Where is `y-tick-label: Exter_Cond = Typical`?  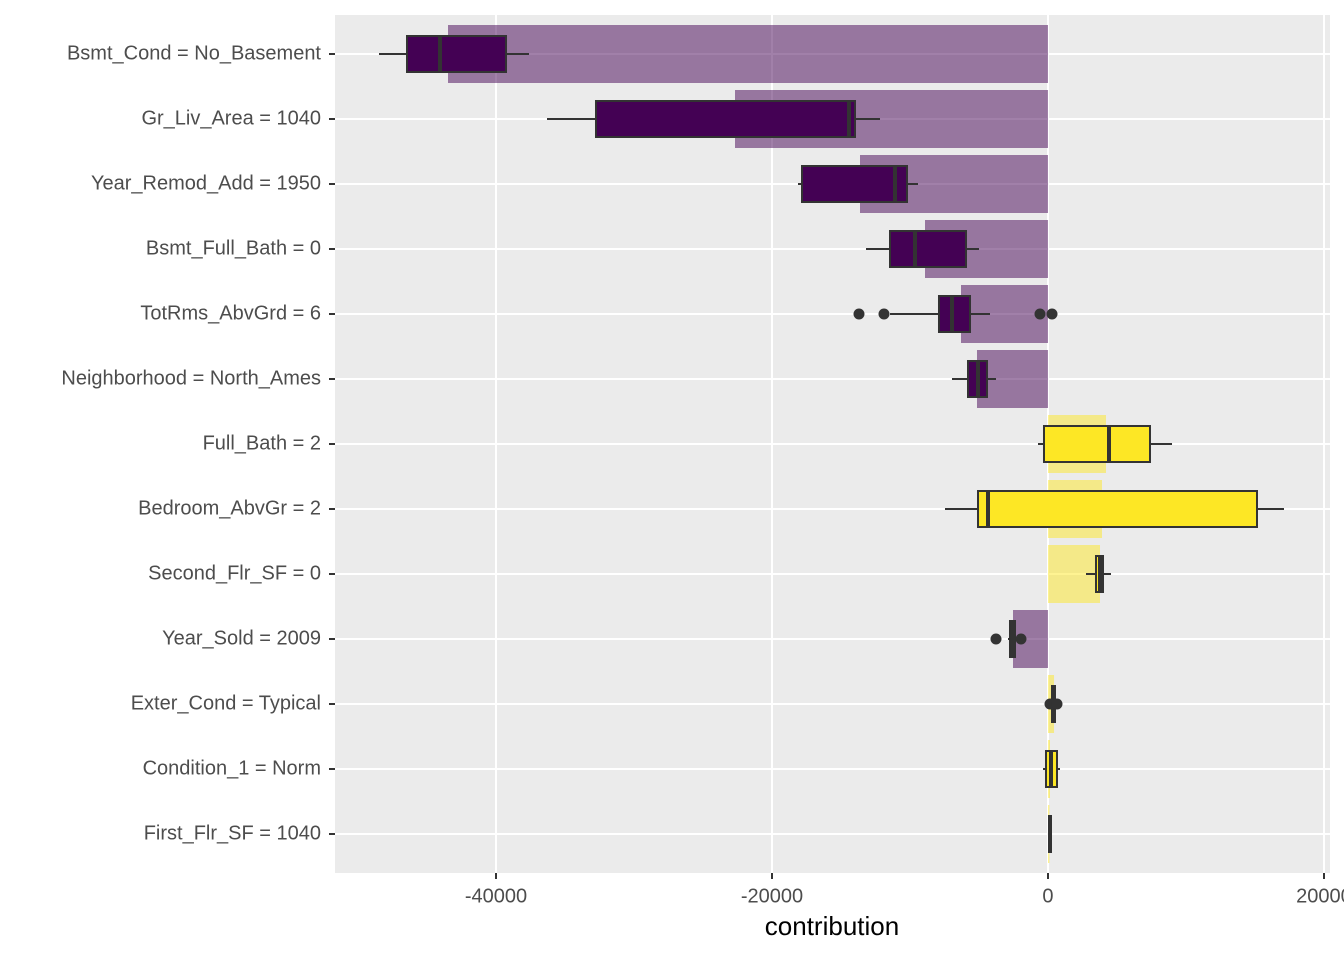
y-tick-label: Exter_Cond = Typical is located at coordinates (226, 703).